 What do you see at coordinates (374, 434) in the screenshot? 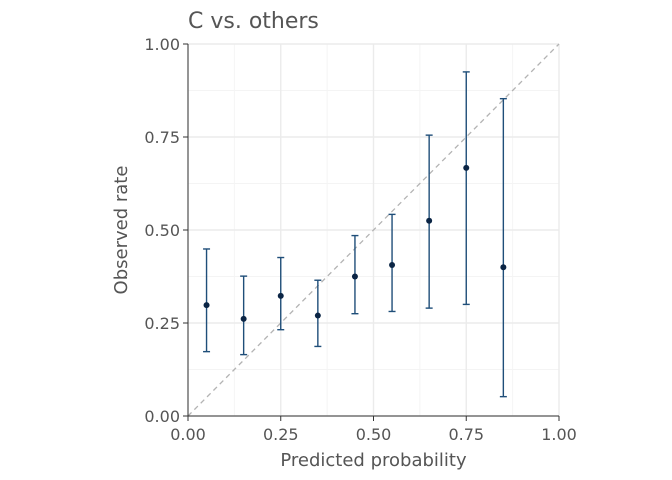
I see `x-tick-label: 0.50` at bounding box center [374, 434].